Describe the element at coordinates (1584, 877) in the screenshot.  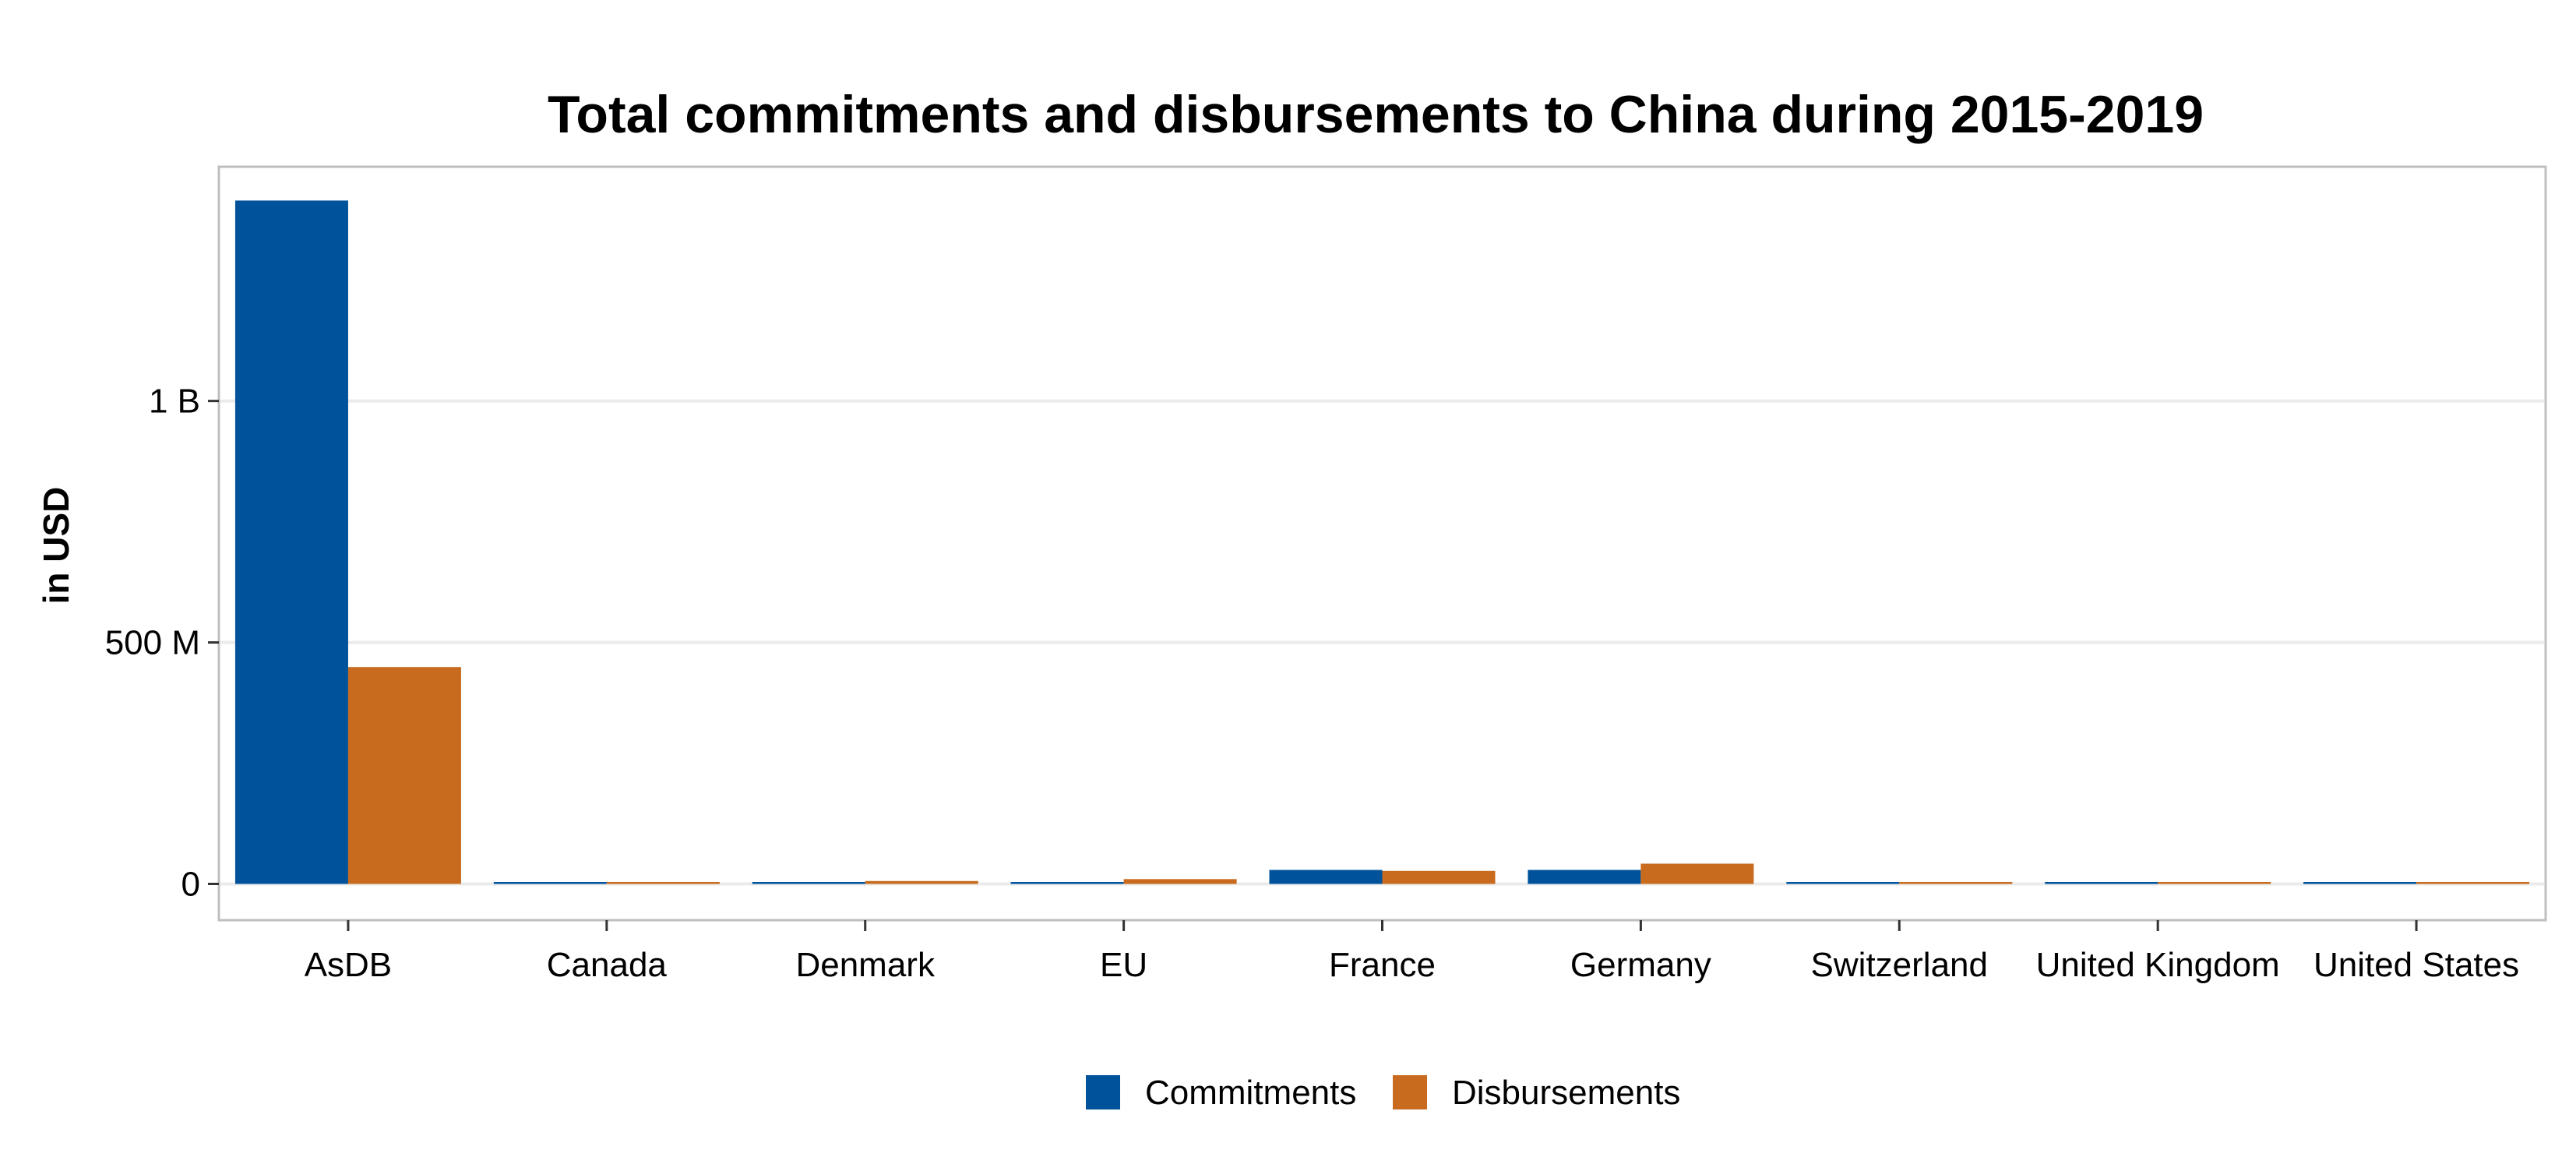
I see `bar-commitments-germany` at that location.